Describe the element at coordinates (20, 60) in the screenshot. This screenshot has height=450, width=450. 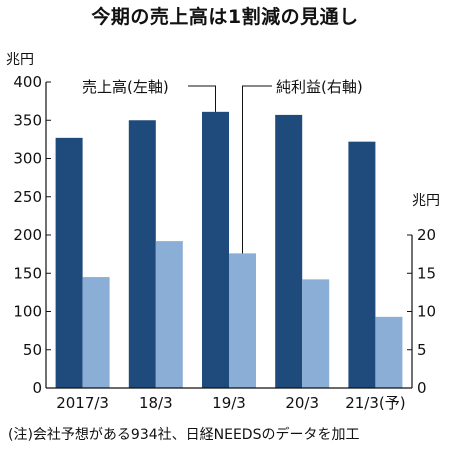
I see `left-axis-unit: 兆円` at that location.